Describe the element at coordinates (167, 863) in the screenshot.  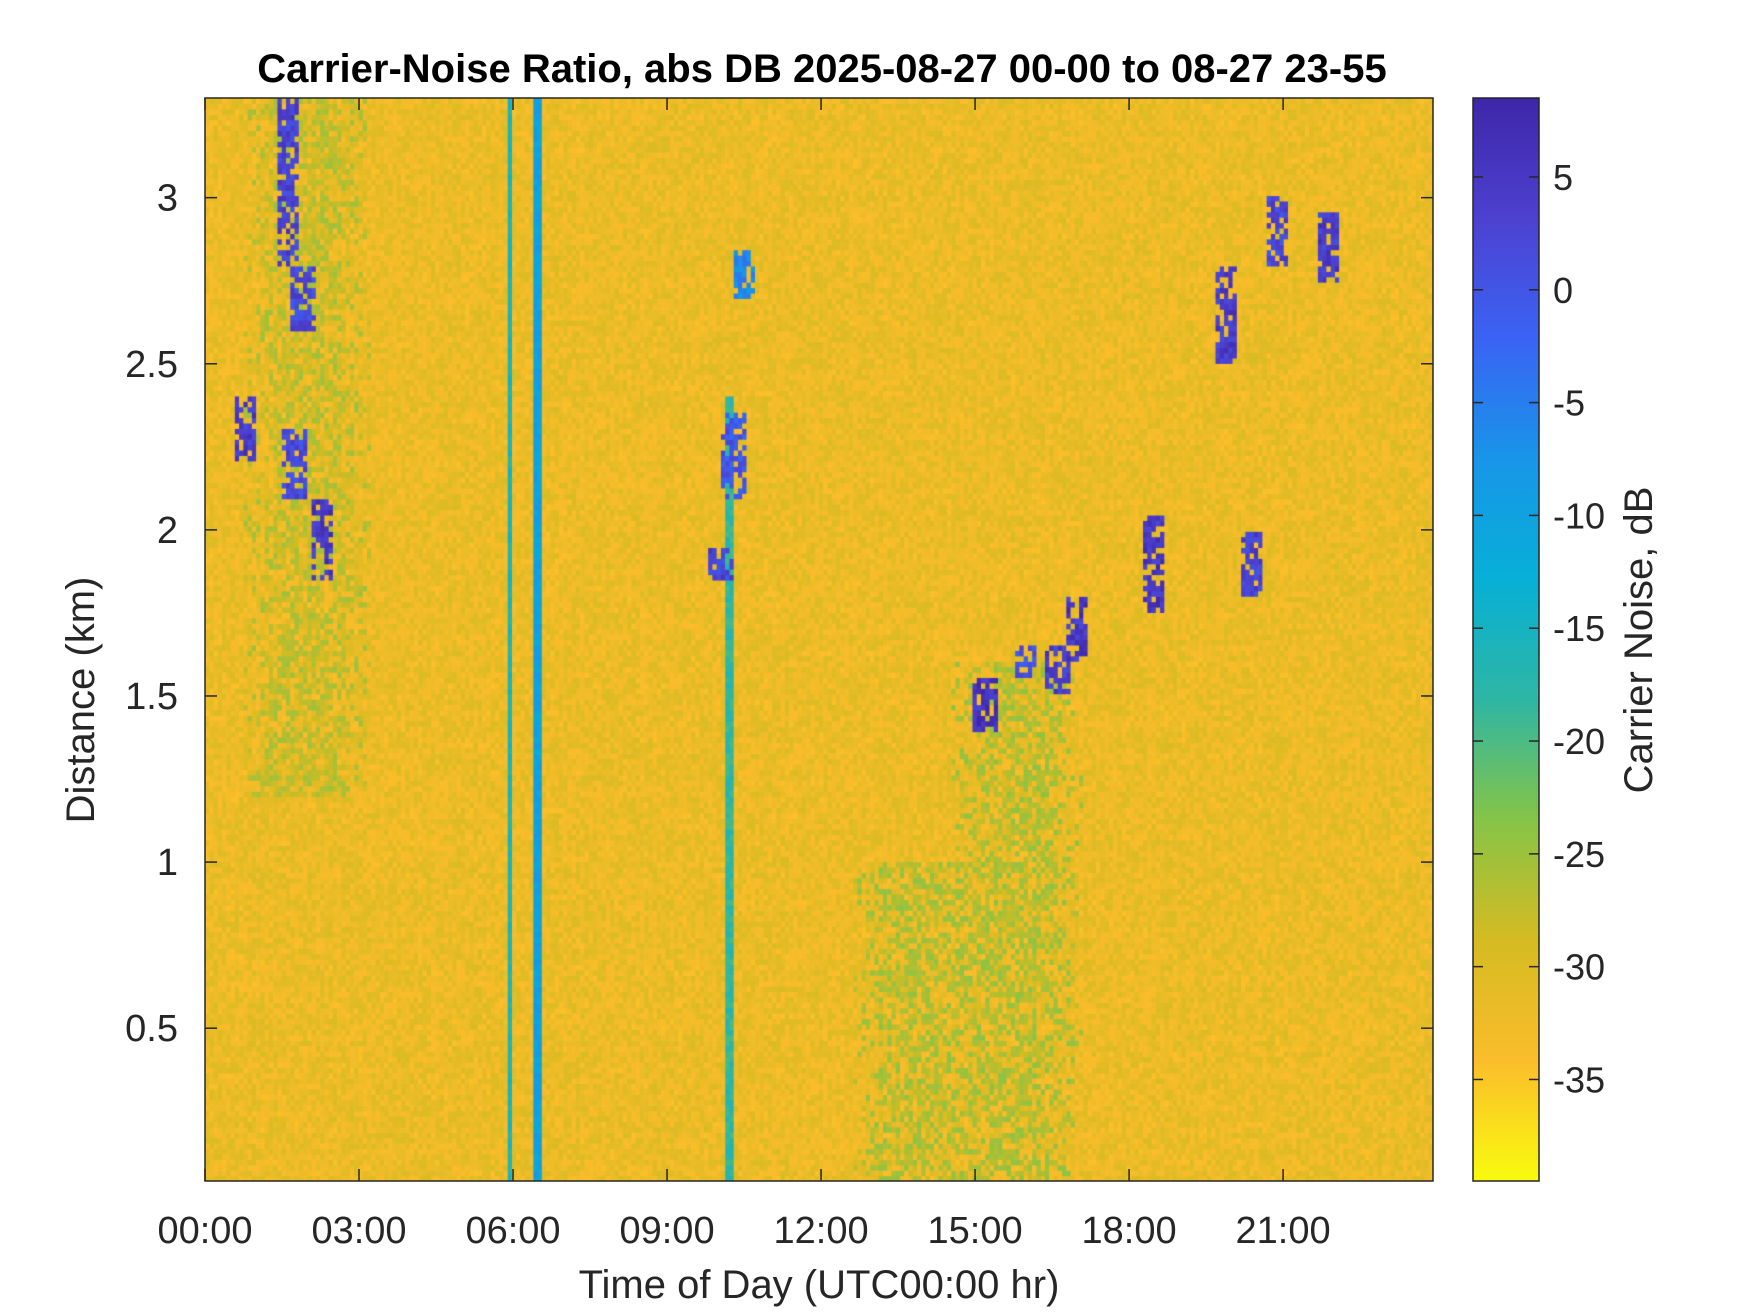
I see `y-tick-label: 1` at that location.